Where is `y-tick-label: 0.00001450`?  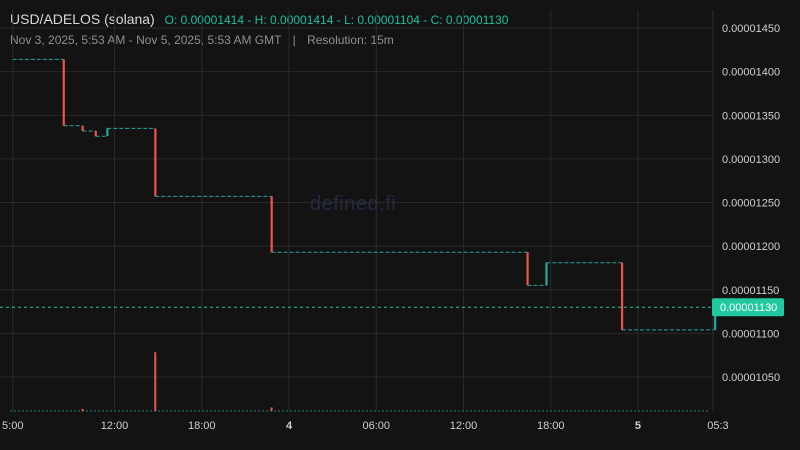 y-tick-label: 0.00001450 is located at coordinates (751, 29).